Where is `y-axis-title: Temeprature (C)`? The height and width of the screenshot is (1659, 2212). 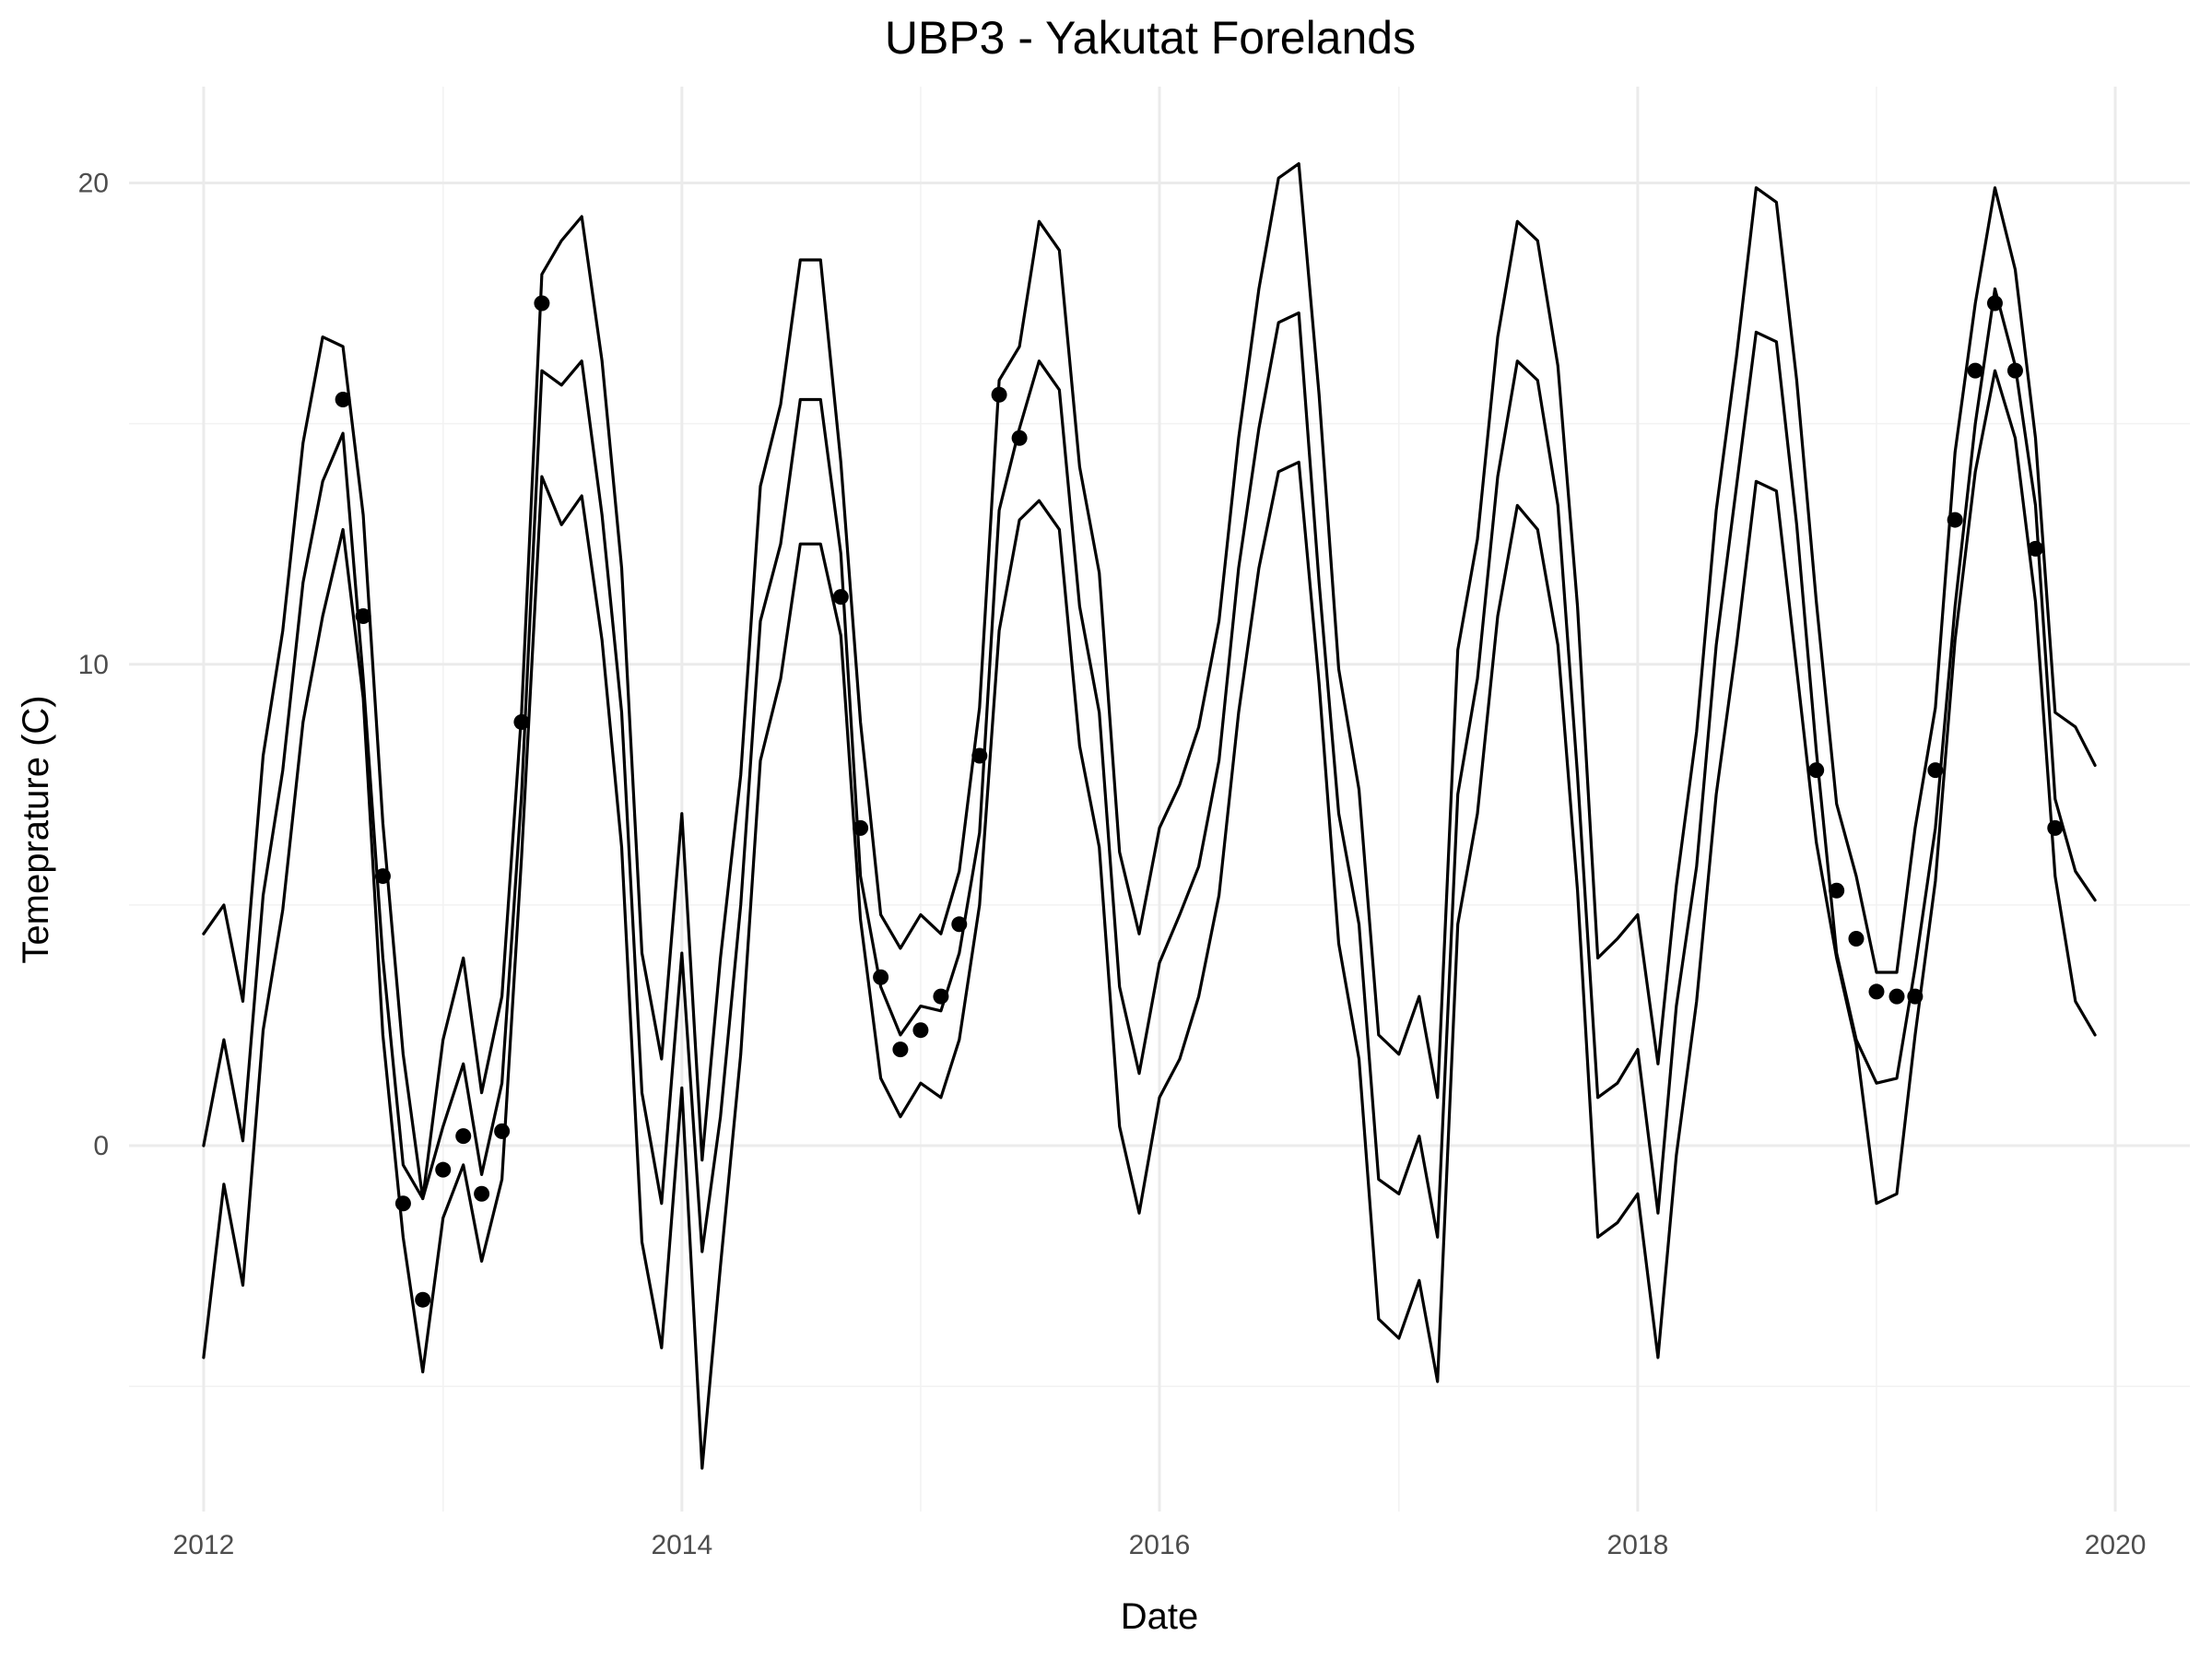 y-axis-title: Temeprature (C) is located at coordinates (36, 829).